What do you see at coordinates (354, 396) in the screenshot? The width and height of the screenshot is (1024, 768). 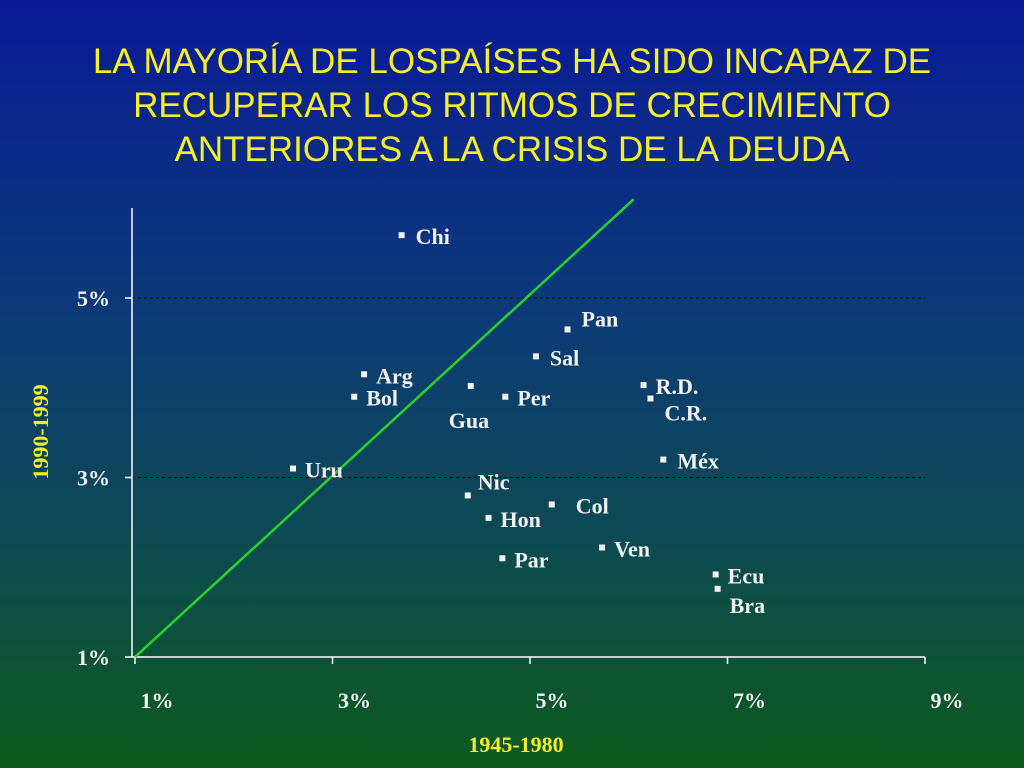 I see `point-bol` at bounding box center [354, 396].